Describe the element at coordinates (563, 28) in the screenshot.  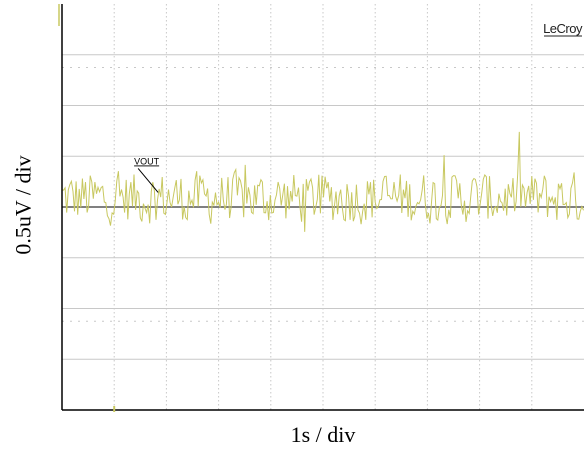
I see `lecroy-logo: LeCroy` at that location.